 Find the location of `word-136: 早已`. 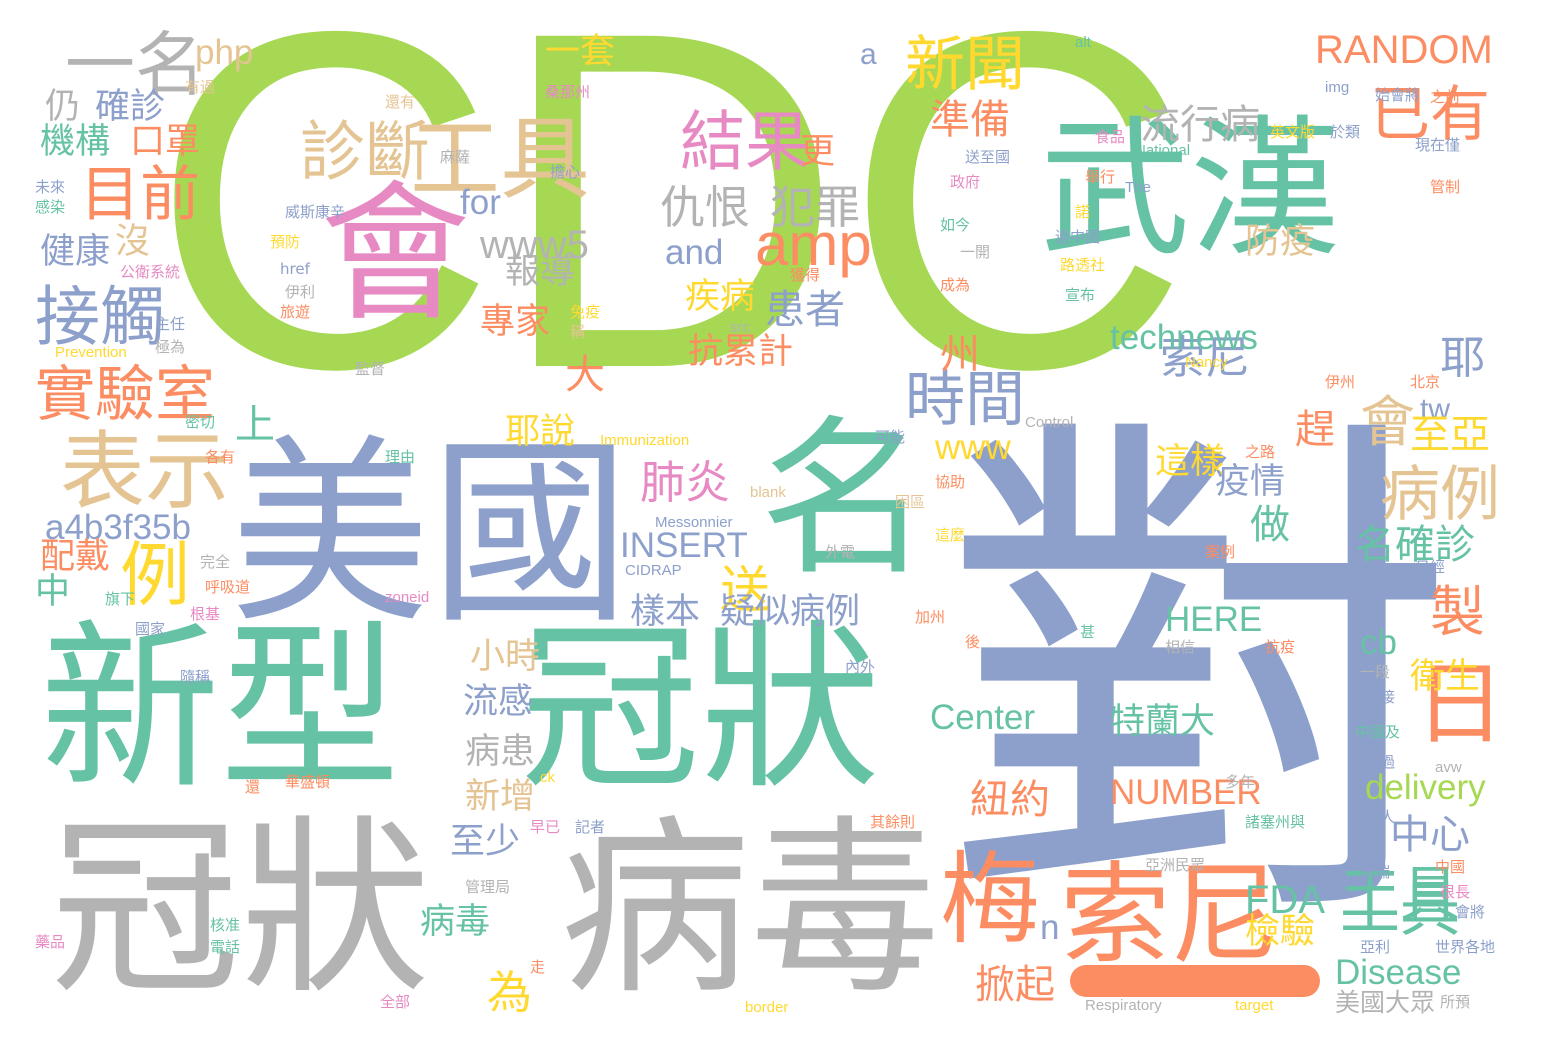

word-136: 早已 is located at coordinates (545, 827).